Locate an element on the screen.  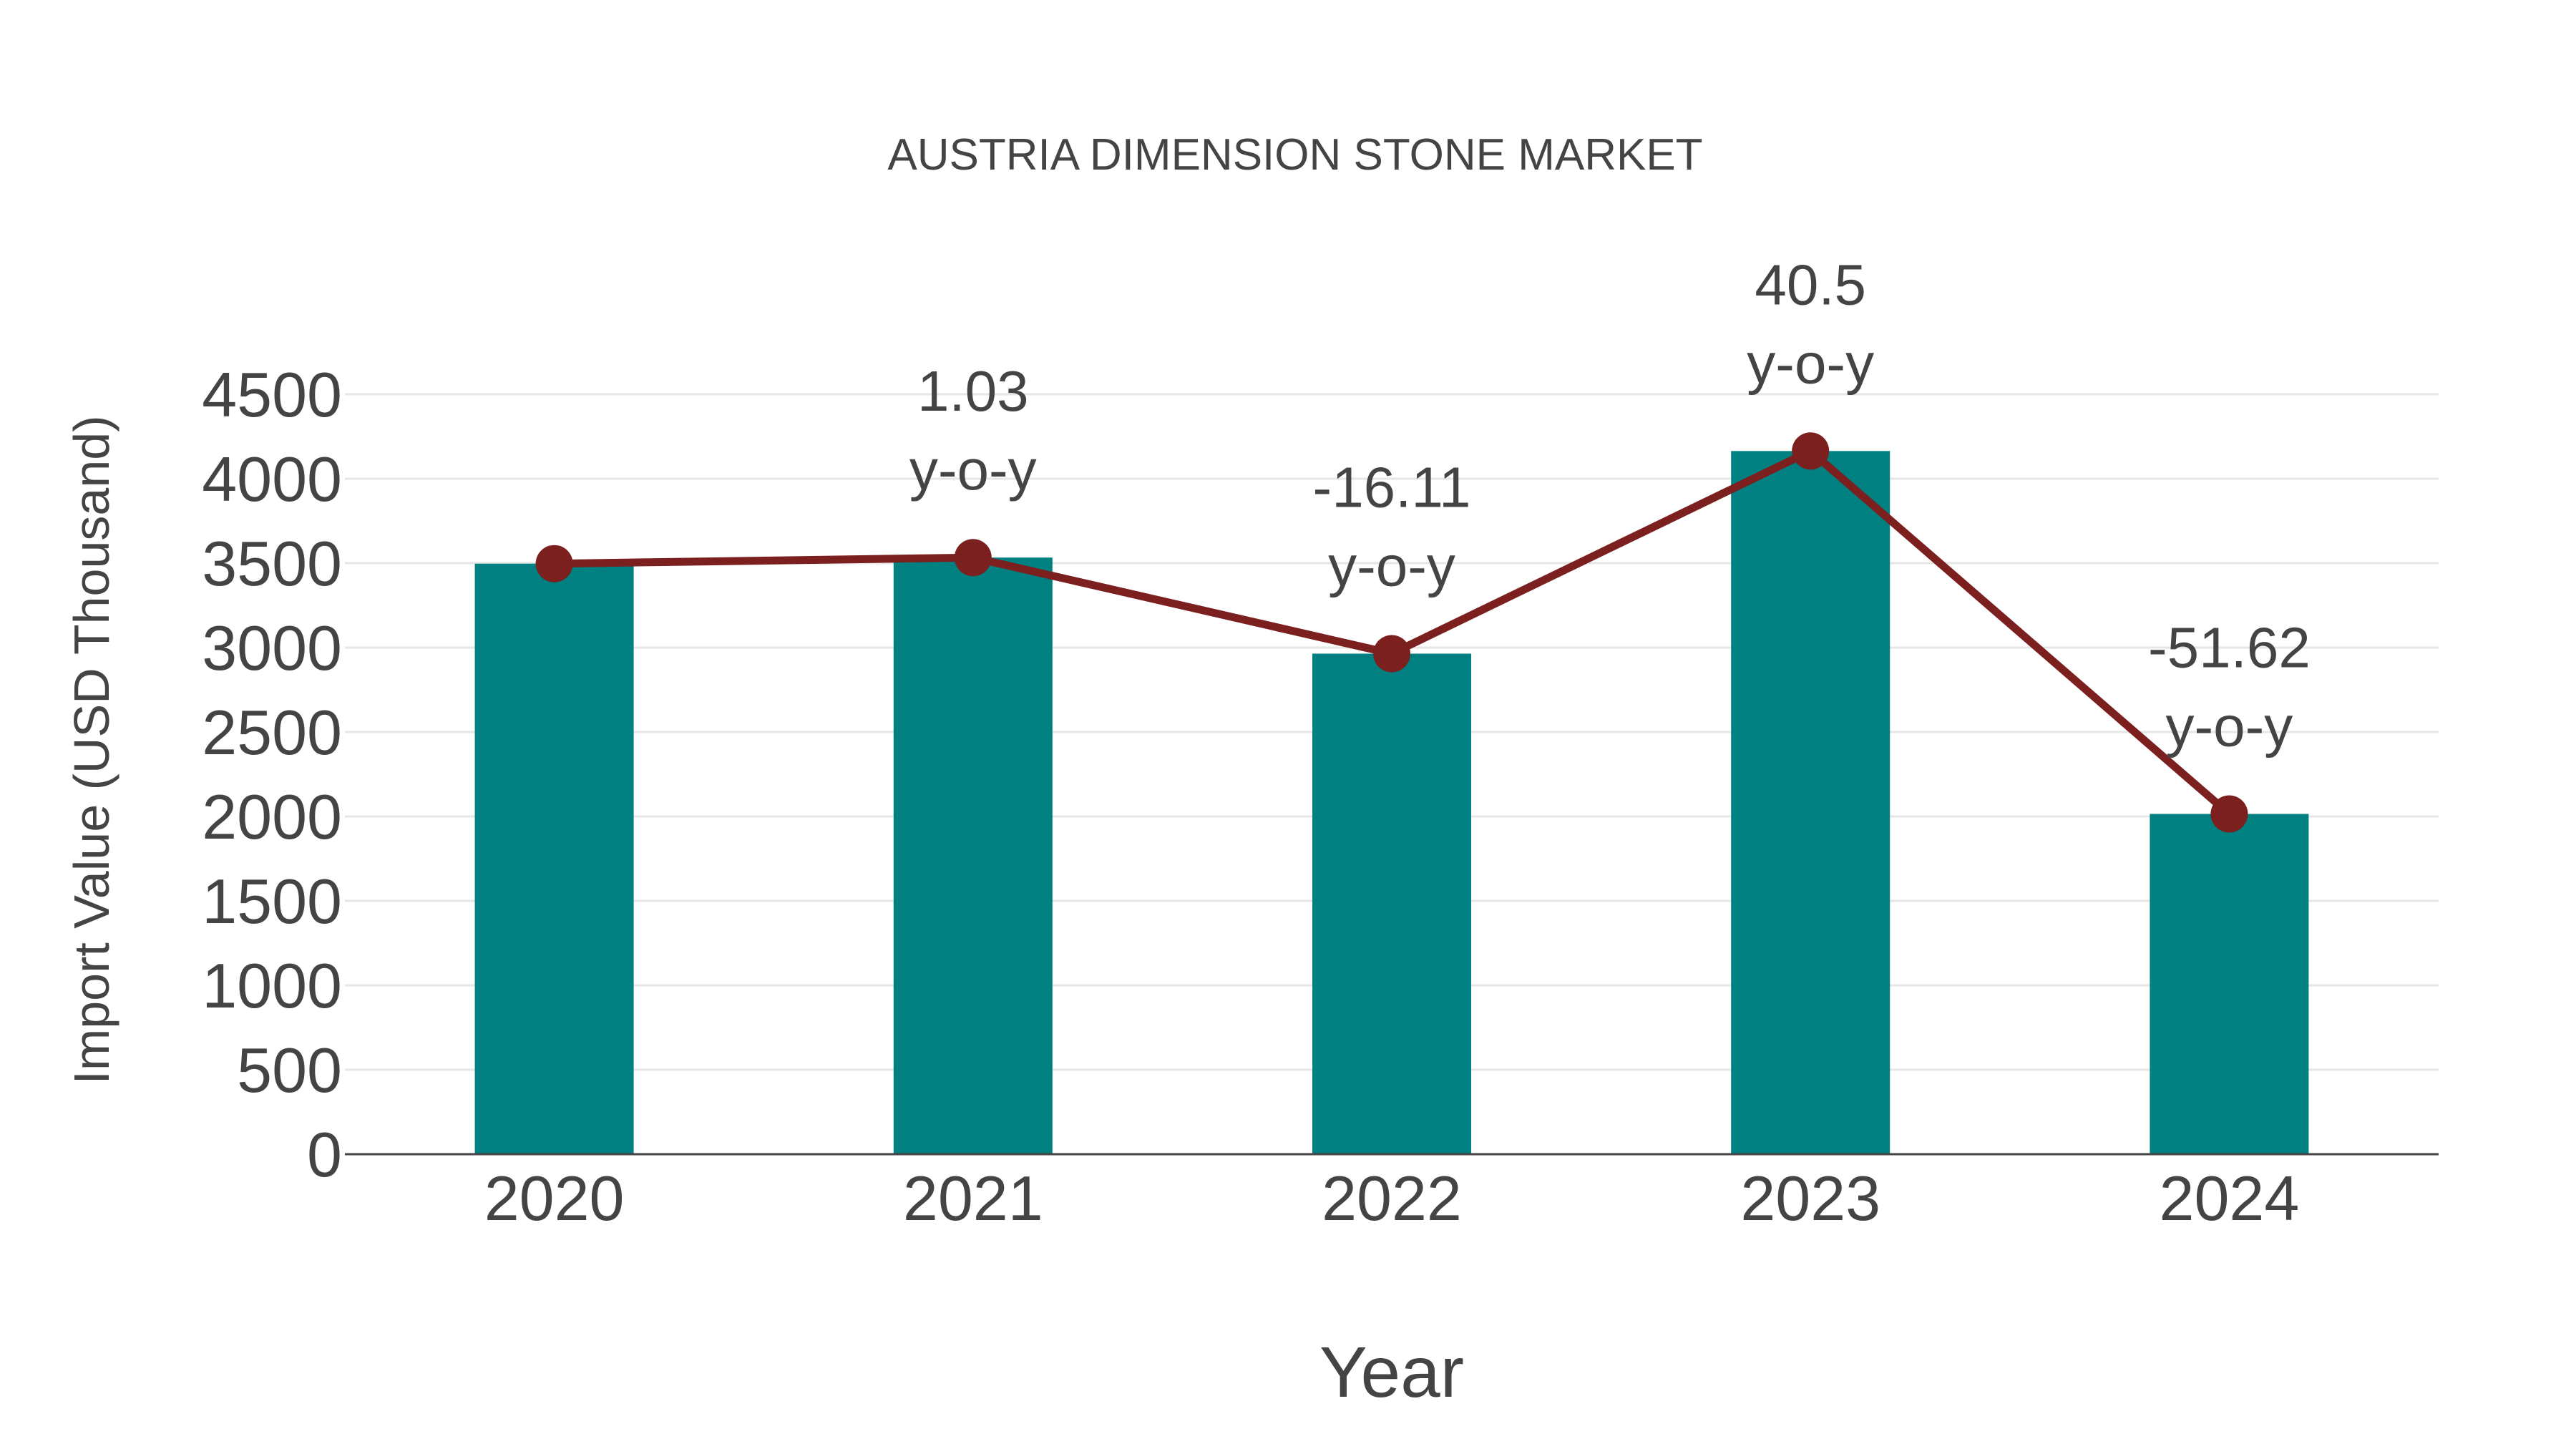
yoy-value: -51.62 is located at coordinates (2229, 647).